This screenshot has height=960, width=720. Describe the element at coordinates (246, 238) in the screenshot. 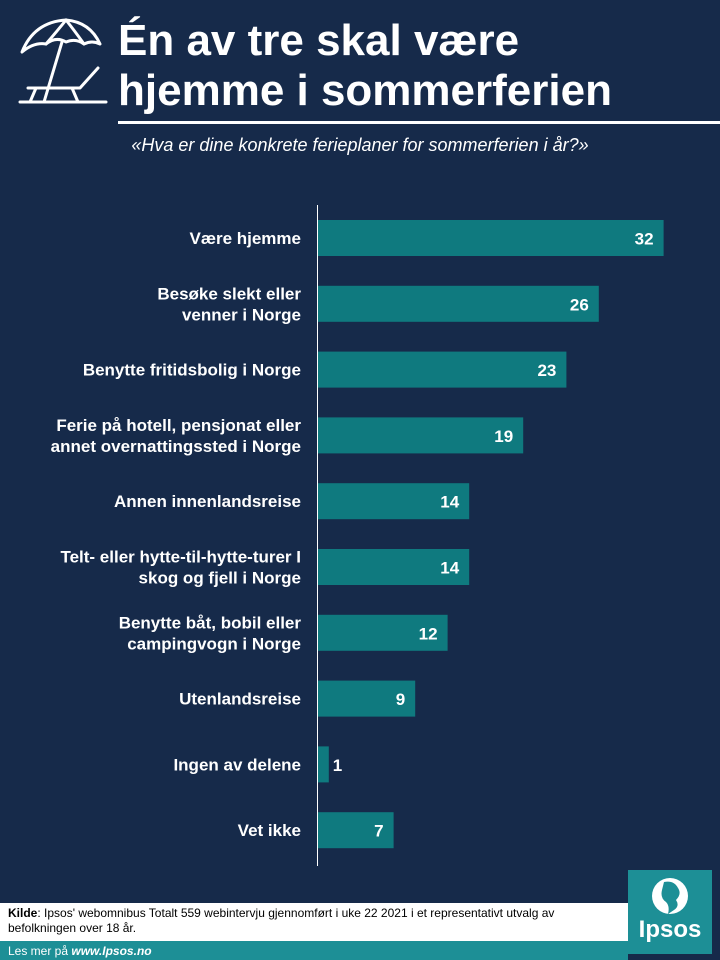

I see `category-label: Være hjemme` at that location.